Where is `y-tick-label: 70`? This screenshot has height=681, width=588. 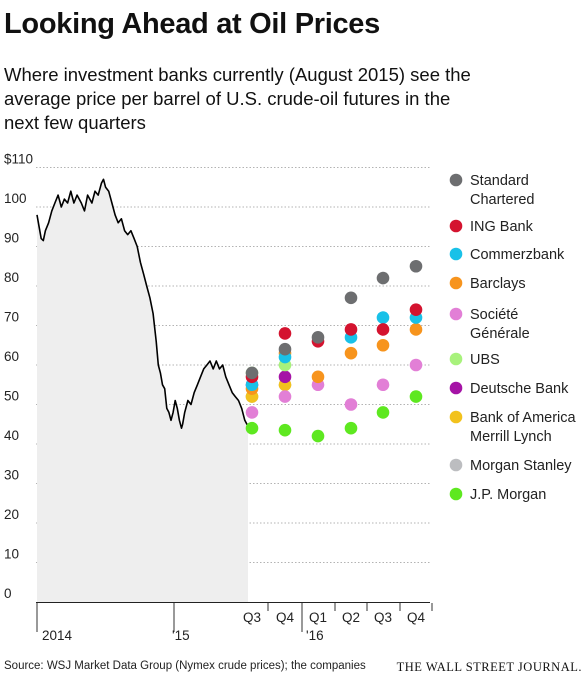 y-tick-label: 70 is located at coordinates (11, 317).